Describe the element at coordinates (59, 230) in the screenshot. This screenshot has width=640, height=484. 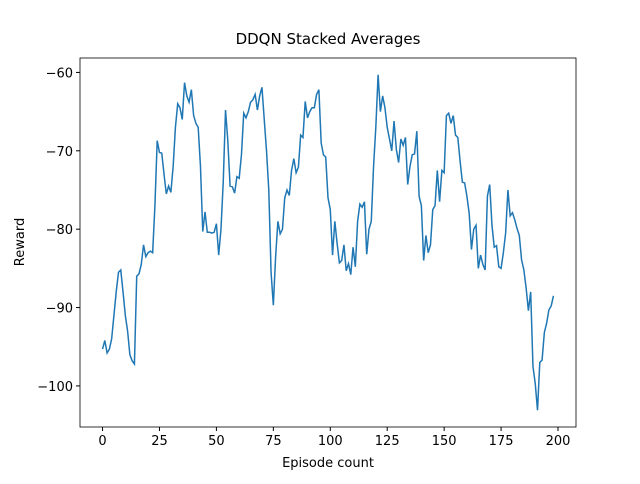
I see `y-tick-label: −80` at that location.